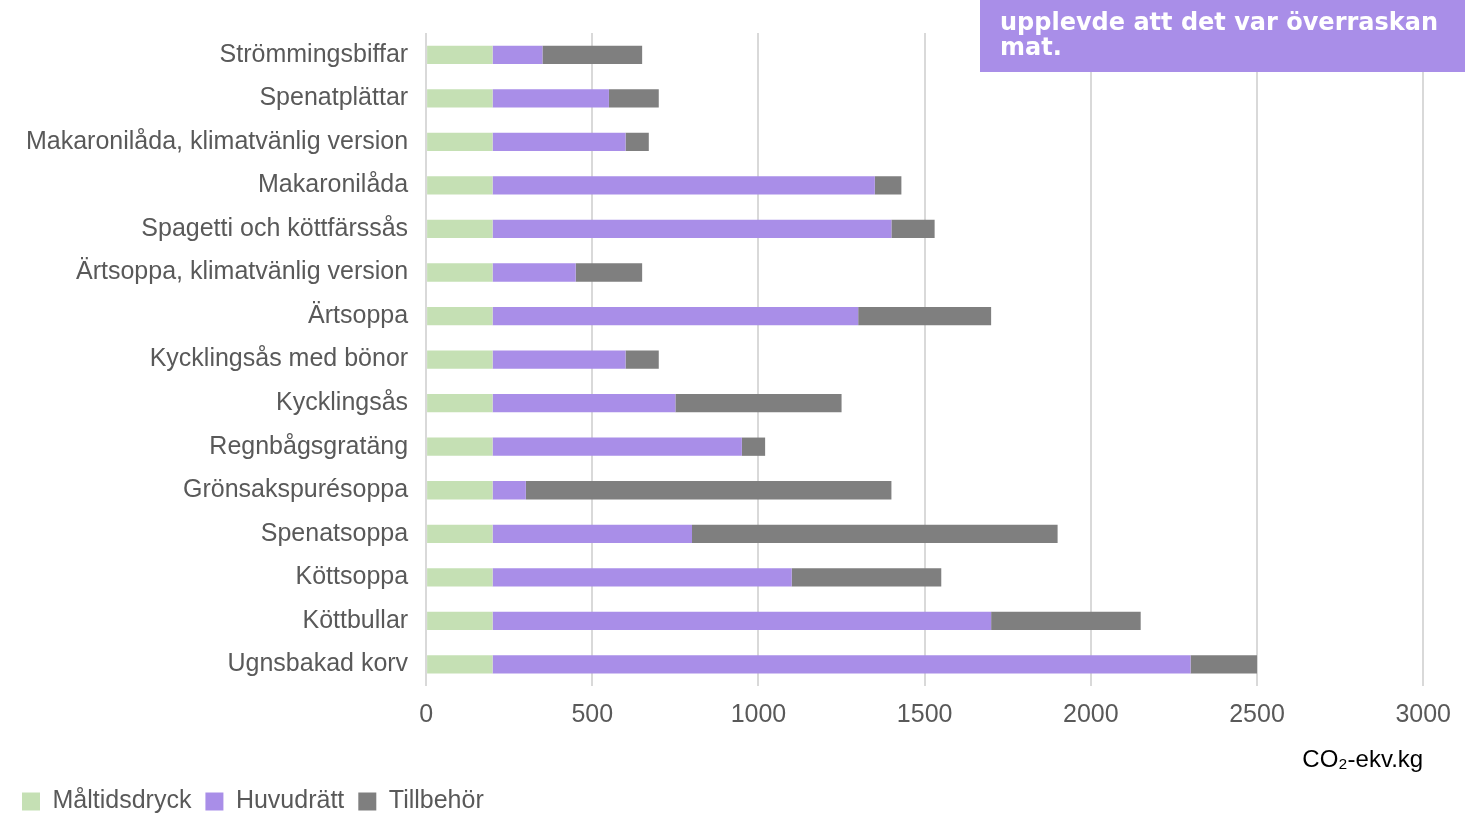 This screenshot has width=1465, height=824. What do you see at coordinates (758, 713) in the screenshot?
I see `x-tick-label: 1000` at bounding box center [758, 713].